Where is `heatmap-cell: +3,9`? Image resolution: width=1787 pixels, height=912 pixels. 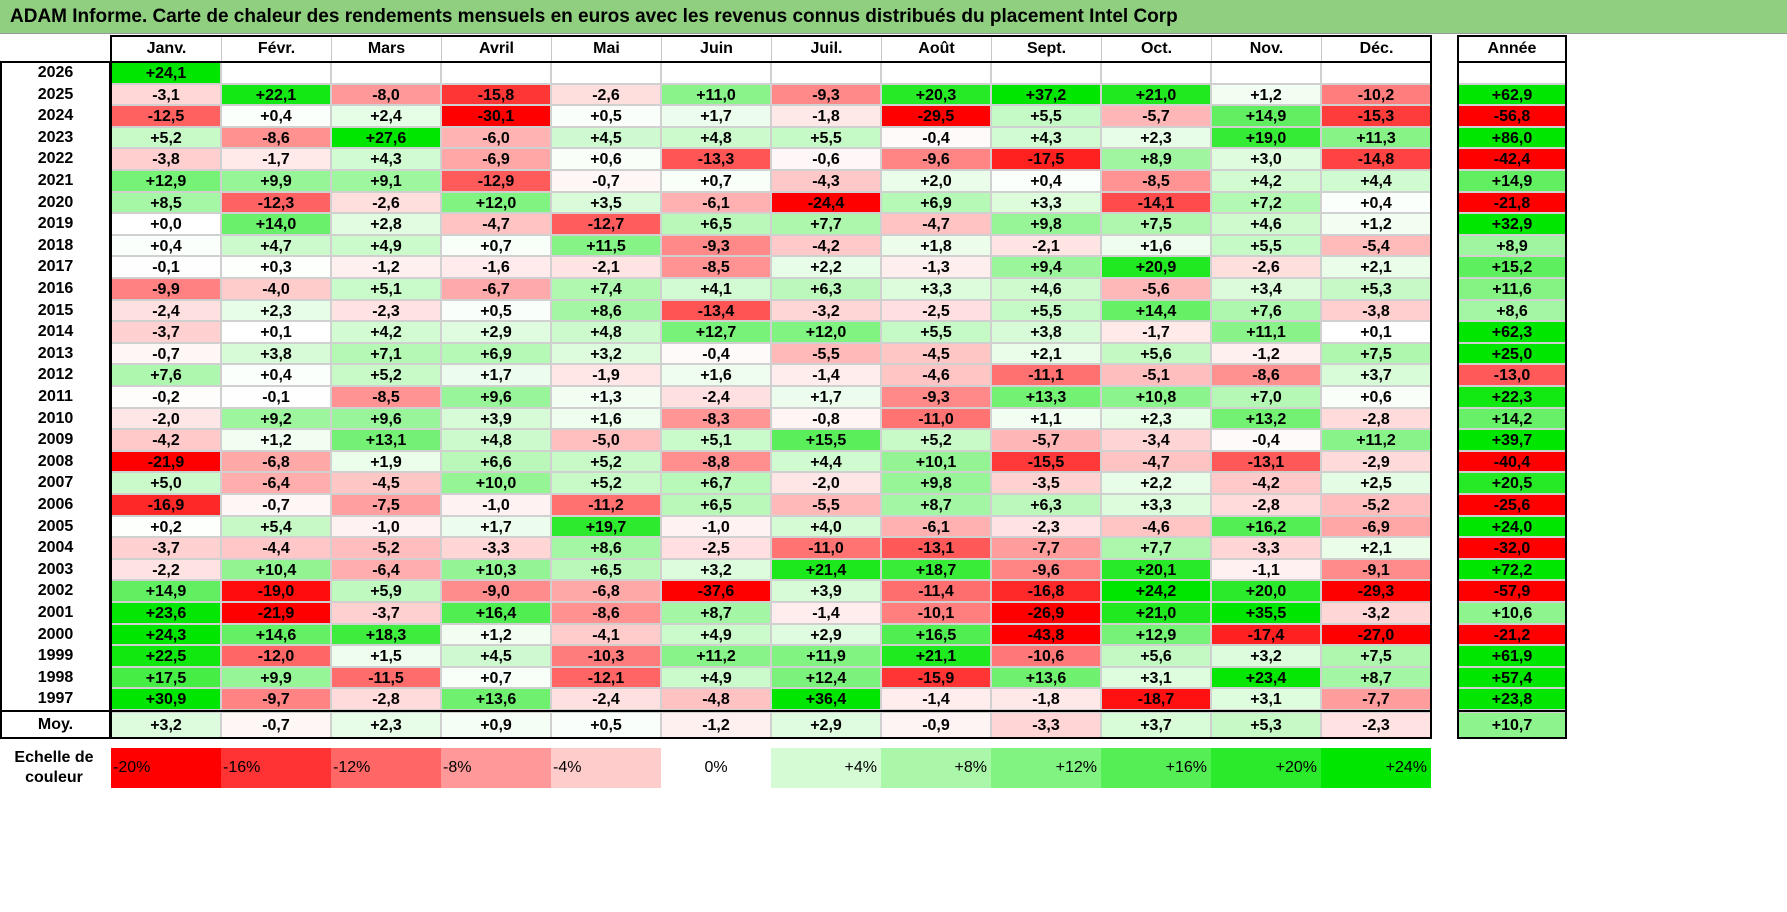 heatmap-cell: +3,9 is located at coordinates (826, 591).